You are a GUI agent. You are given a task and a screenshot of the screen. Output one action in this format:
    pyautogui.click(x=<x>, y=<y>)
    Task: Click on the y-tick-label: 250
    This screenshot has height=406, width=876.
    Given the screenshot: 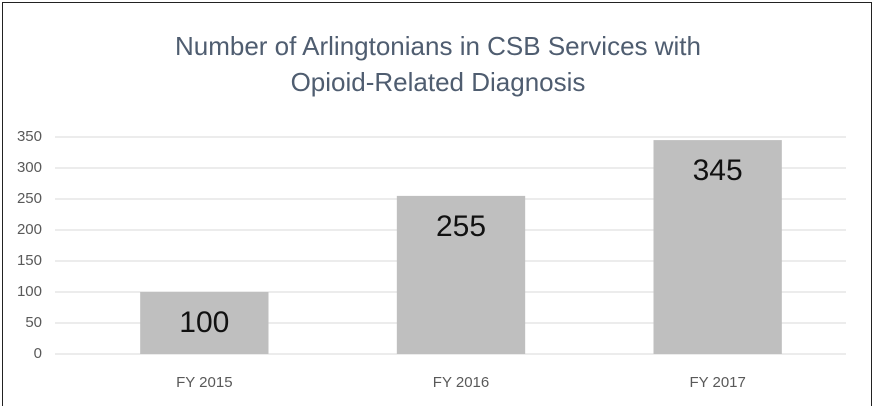 What is the action you would take?
    pyautogui.click(x=29, y=198)
    